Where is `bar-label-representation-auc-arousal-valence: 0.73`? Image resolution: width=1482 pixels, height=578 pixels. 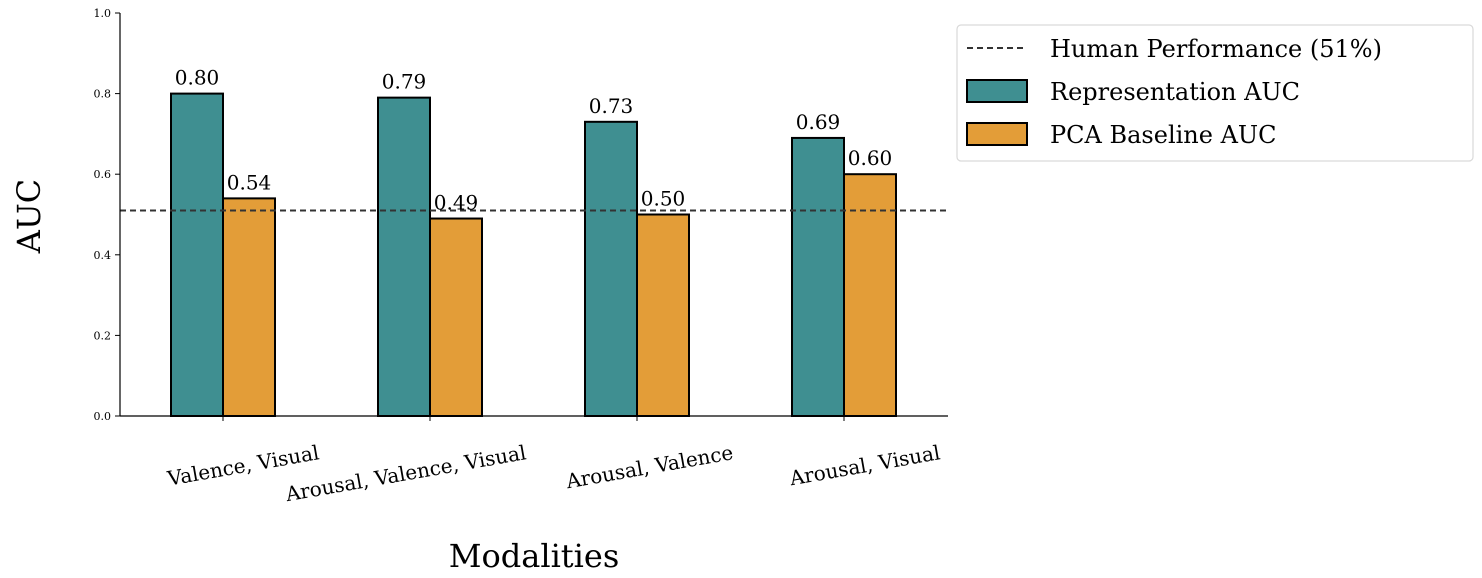
bar-label-representation-auc-arousal-valence: 0.73 is located at coordinates (611, 106).